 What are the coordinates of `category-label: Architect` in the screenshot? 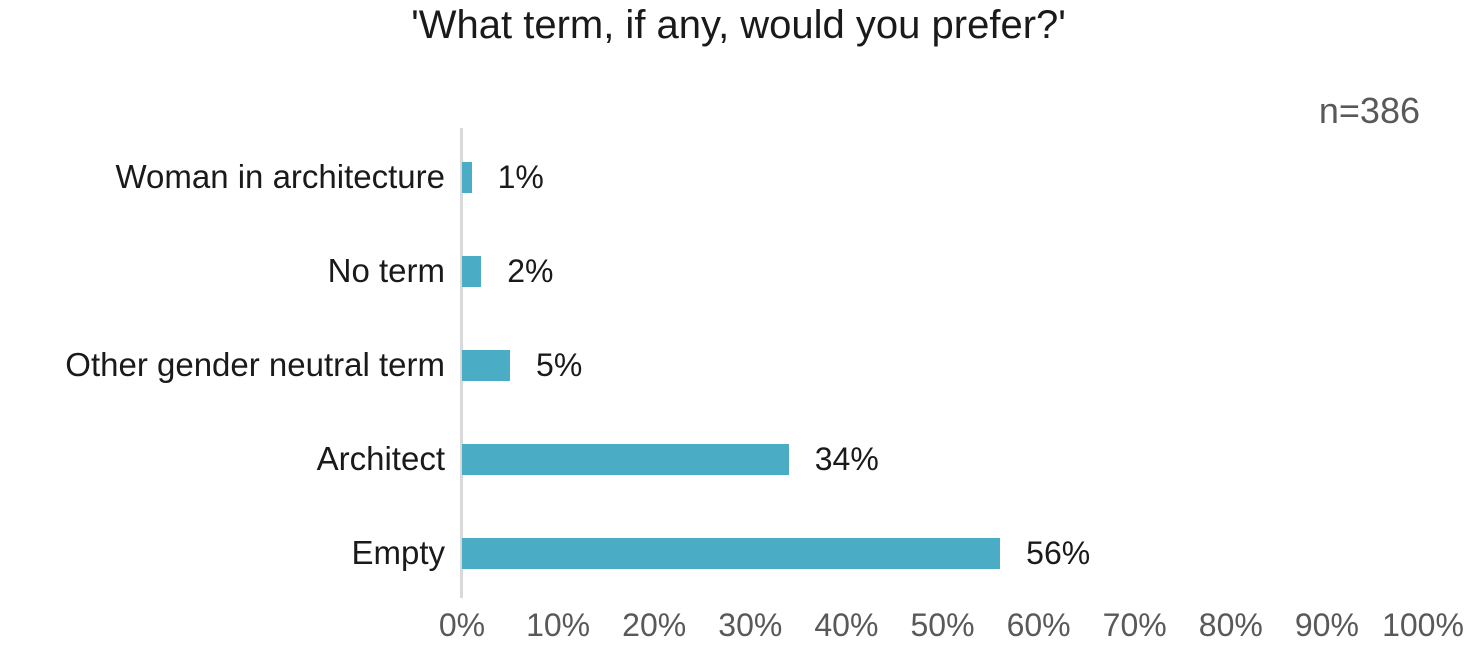 It's located at (380, 458).